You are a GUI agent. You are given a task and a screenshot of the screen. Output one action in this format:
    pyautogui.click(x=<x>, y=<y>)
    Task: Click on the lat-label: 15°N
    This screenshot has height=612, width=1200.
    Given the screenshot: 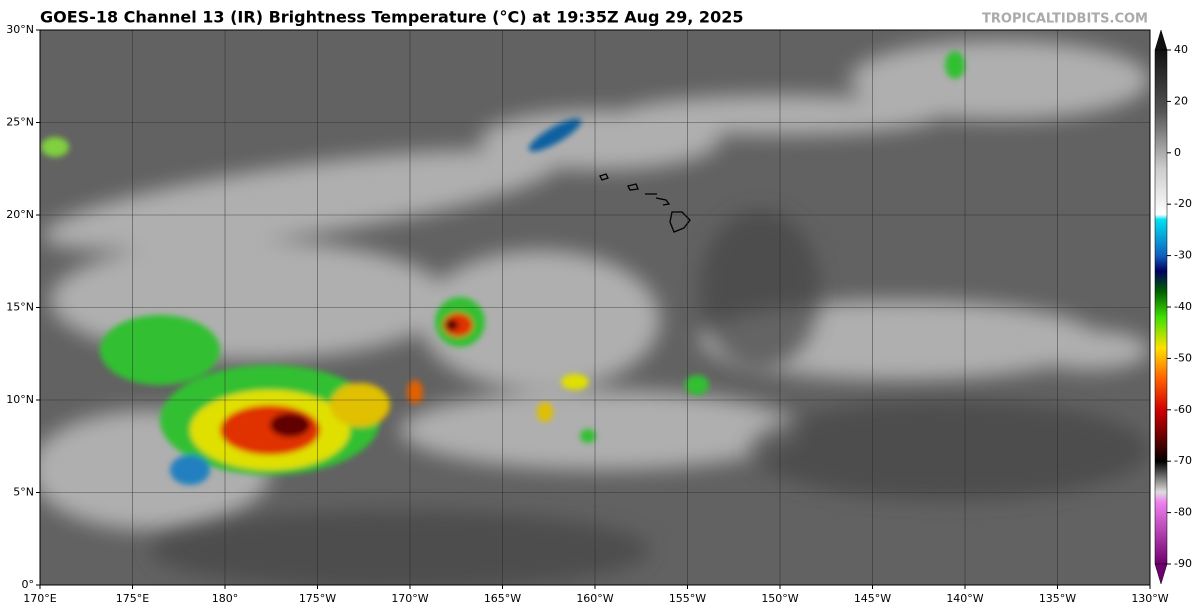 What is the action you would take?
    pyautogui.click(x=20, y=307)
    